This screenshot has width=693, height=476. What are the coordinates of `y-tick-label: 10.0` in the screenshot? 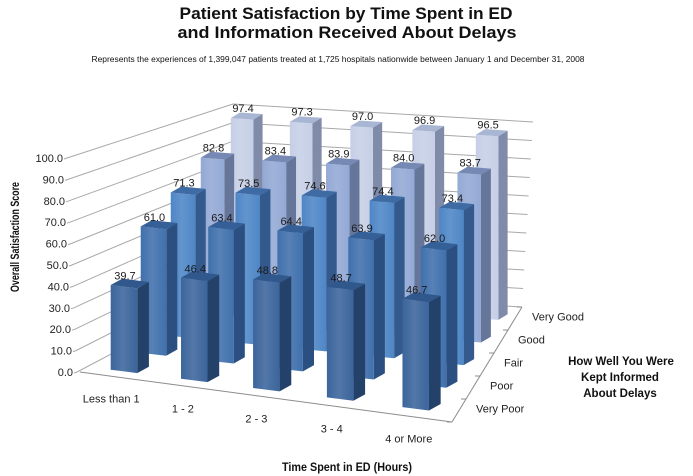 It's located at (61, 352).